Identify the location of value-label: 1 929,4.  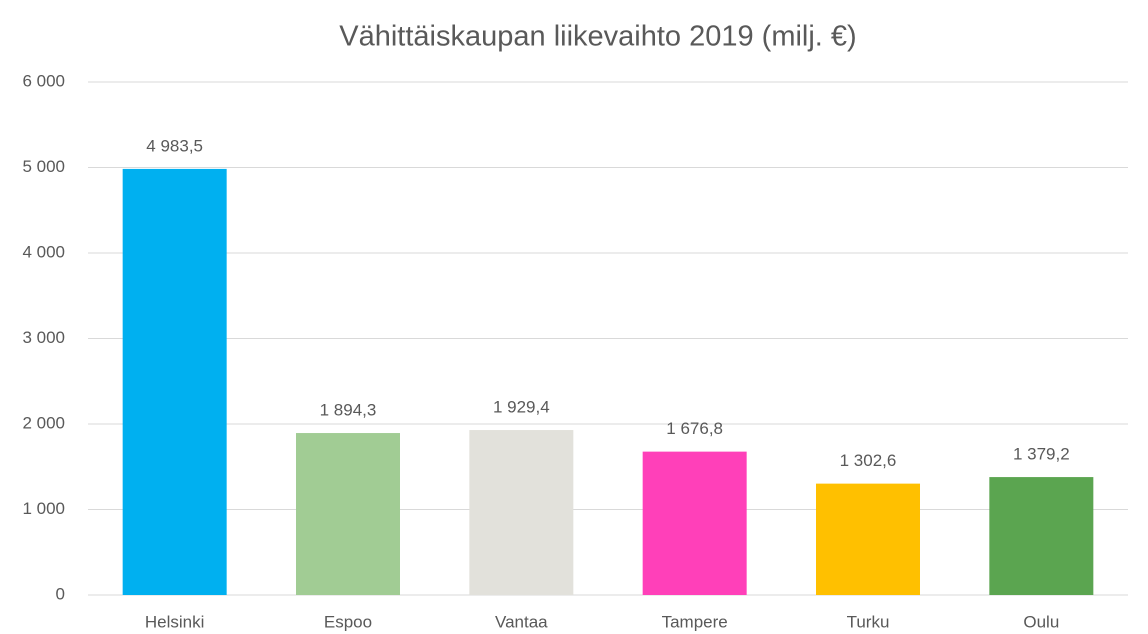
(521, 407).